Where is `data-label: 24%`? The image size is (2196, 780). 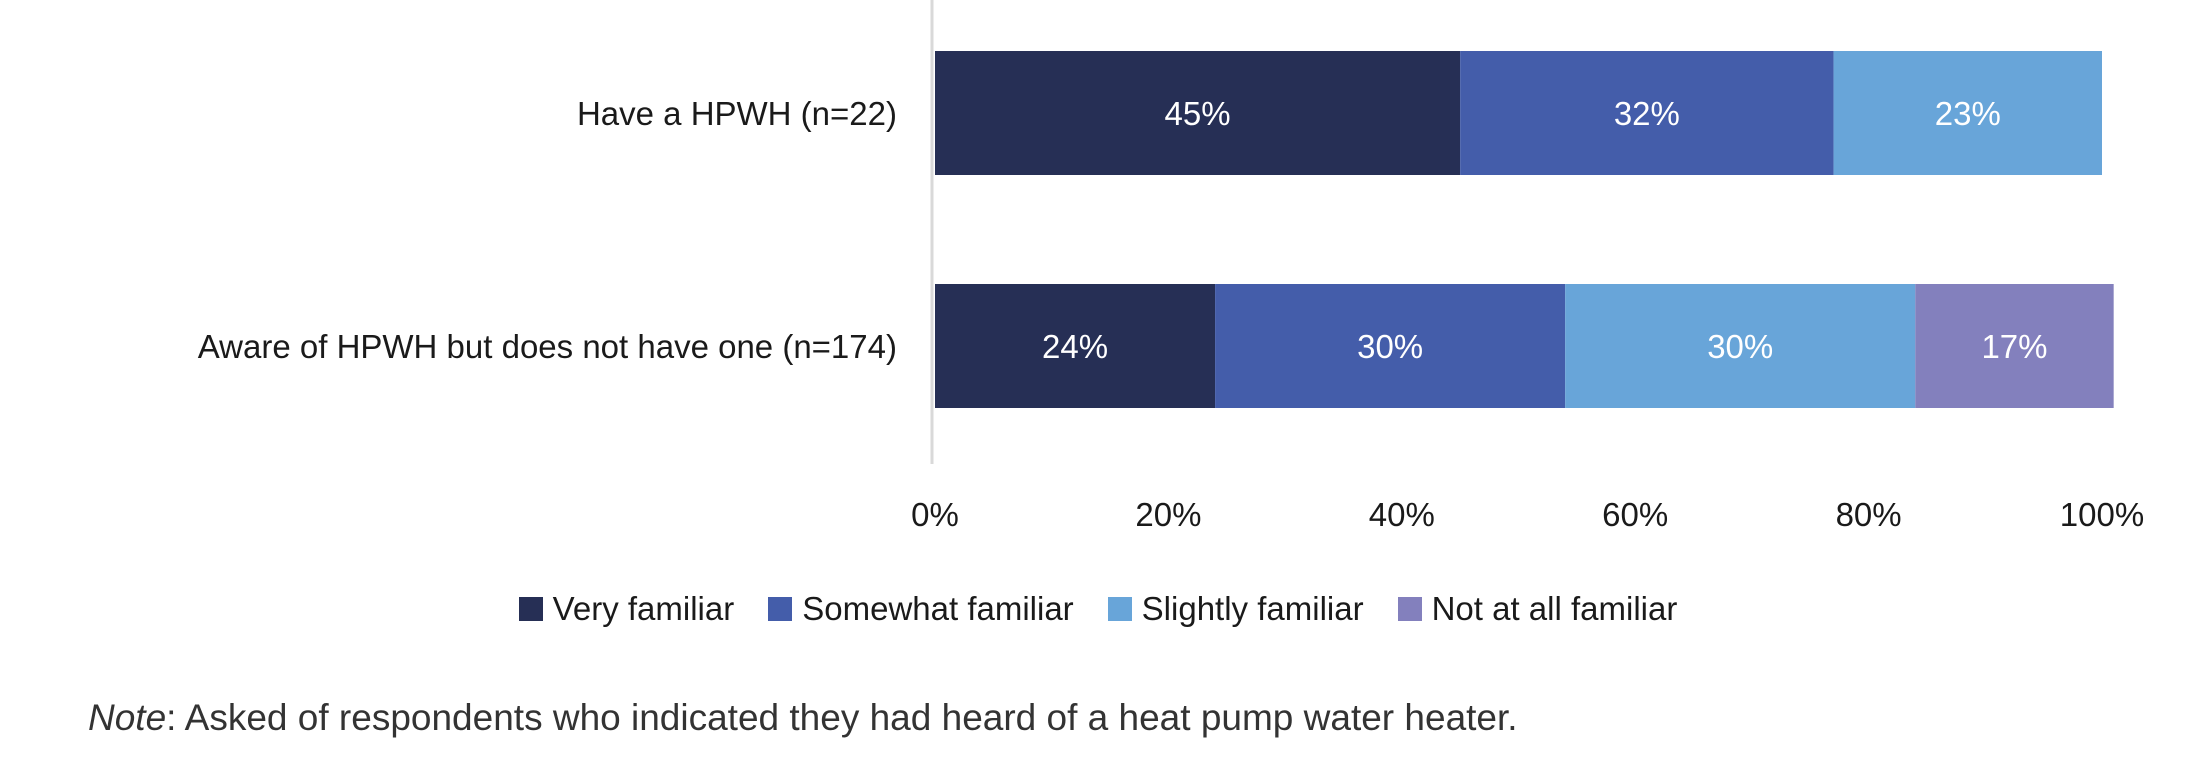
data-label: 24% is located at coordinates (1075, 346).